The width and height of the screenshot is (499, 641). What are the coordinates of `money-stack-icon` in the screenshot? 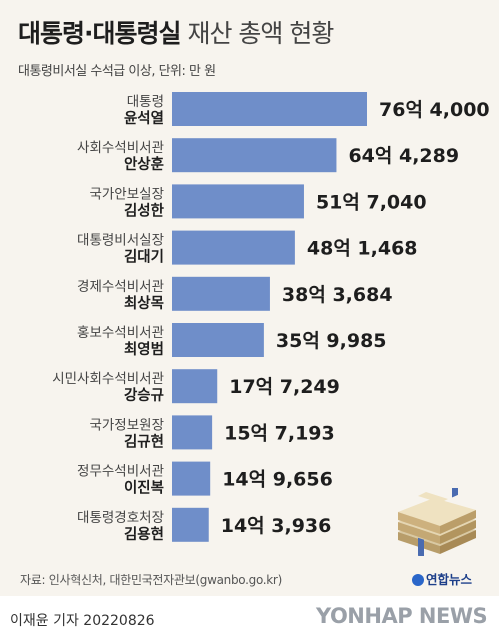 It's located at (437, 522).